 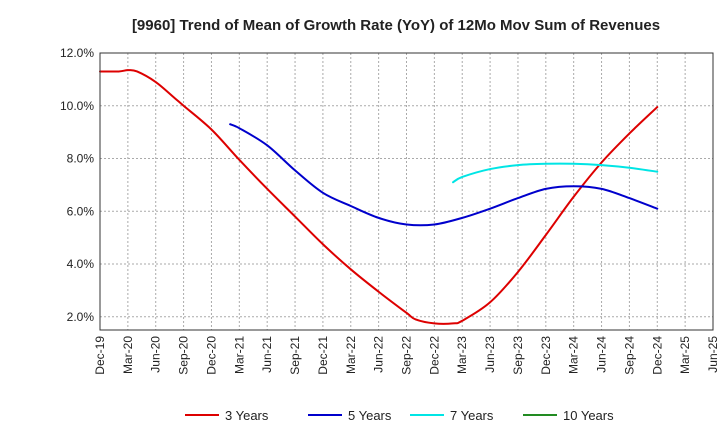 What do you see at coordinates (81, 211) in the screenshot?
I see `y-tick-label: 6.0%` at bounding box center [81, 211].